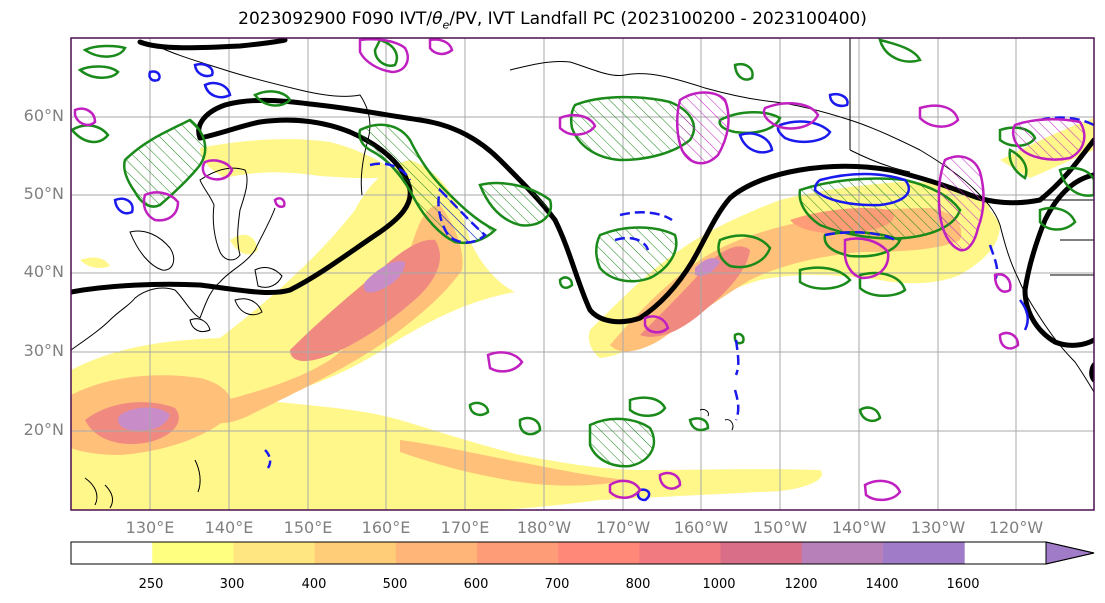 This screenshot has width=1105, height=603. I want to click on title-theta: θ, so click(437, 19).